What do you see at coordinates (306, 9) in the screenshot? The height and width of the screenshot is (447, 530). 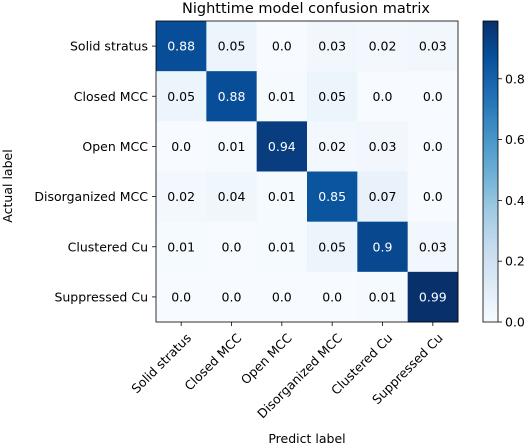 I see `chart-title: Nighttime model confusion matrix` at bounding box center [306, 9].